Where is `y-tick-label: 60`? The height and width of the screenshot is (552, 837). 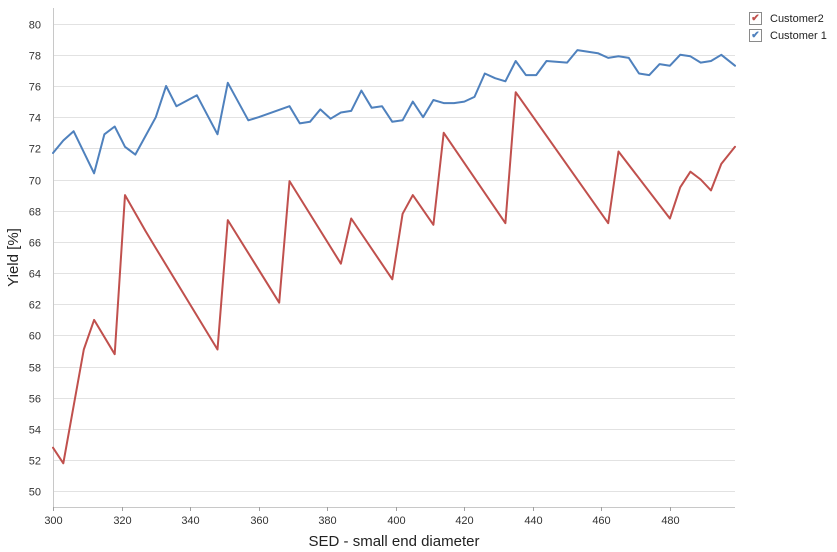
y-tick-label: 60 is located at coordinates (35, 337).